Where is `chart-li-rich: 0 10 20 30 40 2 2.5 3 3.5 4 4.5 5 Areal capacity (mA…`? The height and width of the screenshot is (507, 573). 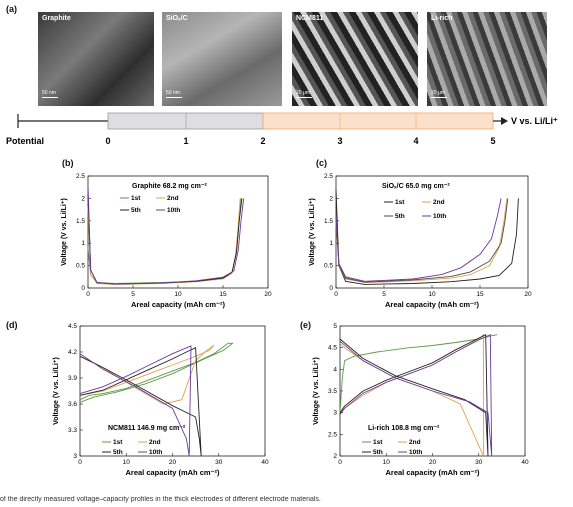 chart-li-rich: 0 10 20 30 40 2 2.5 3 3.5 4 4.5 5 Areal capacity (mA… is located at coordinates (421, 400).